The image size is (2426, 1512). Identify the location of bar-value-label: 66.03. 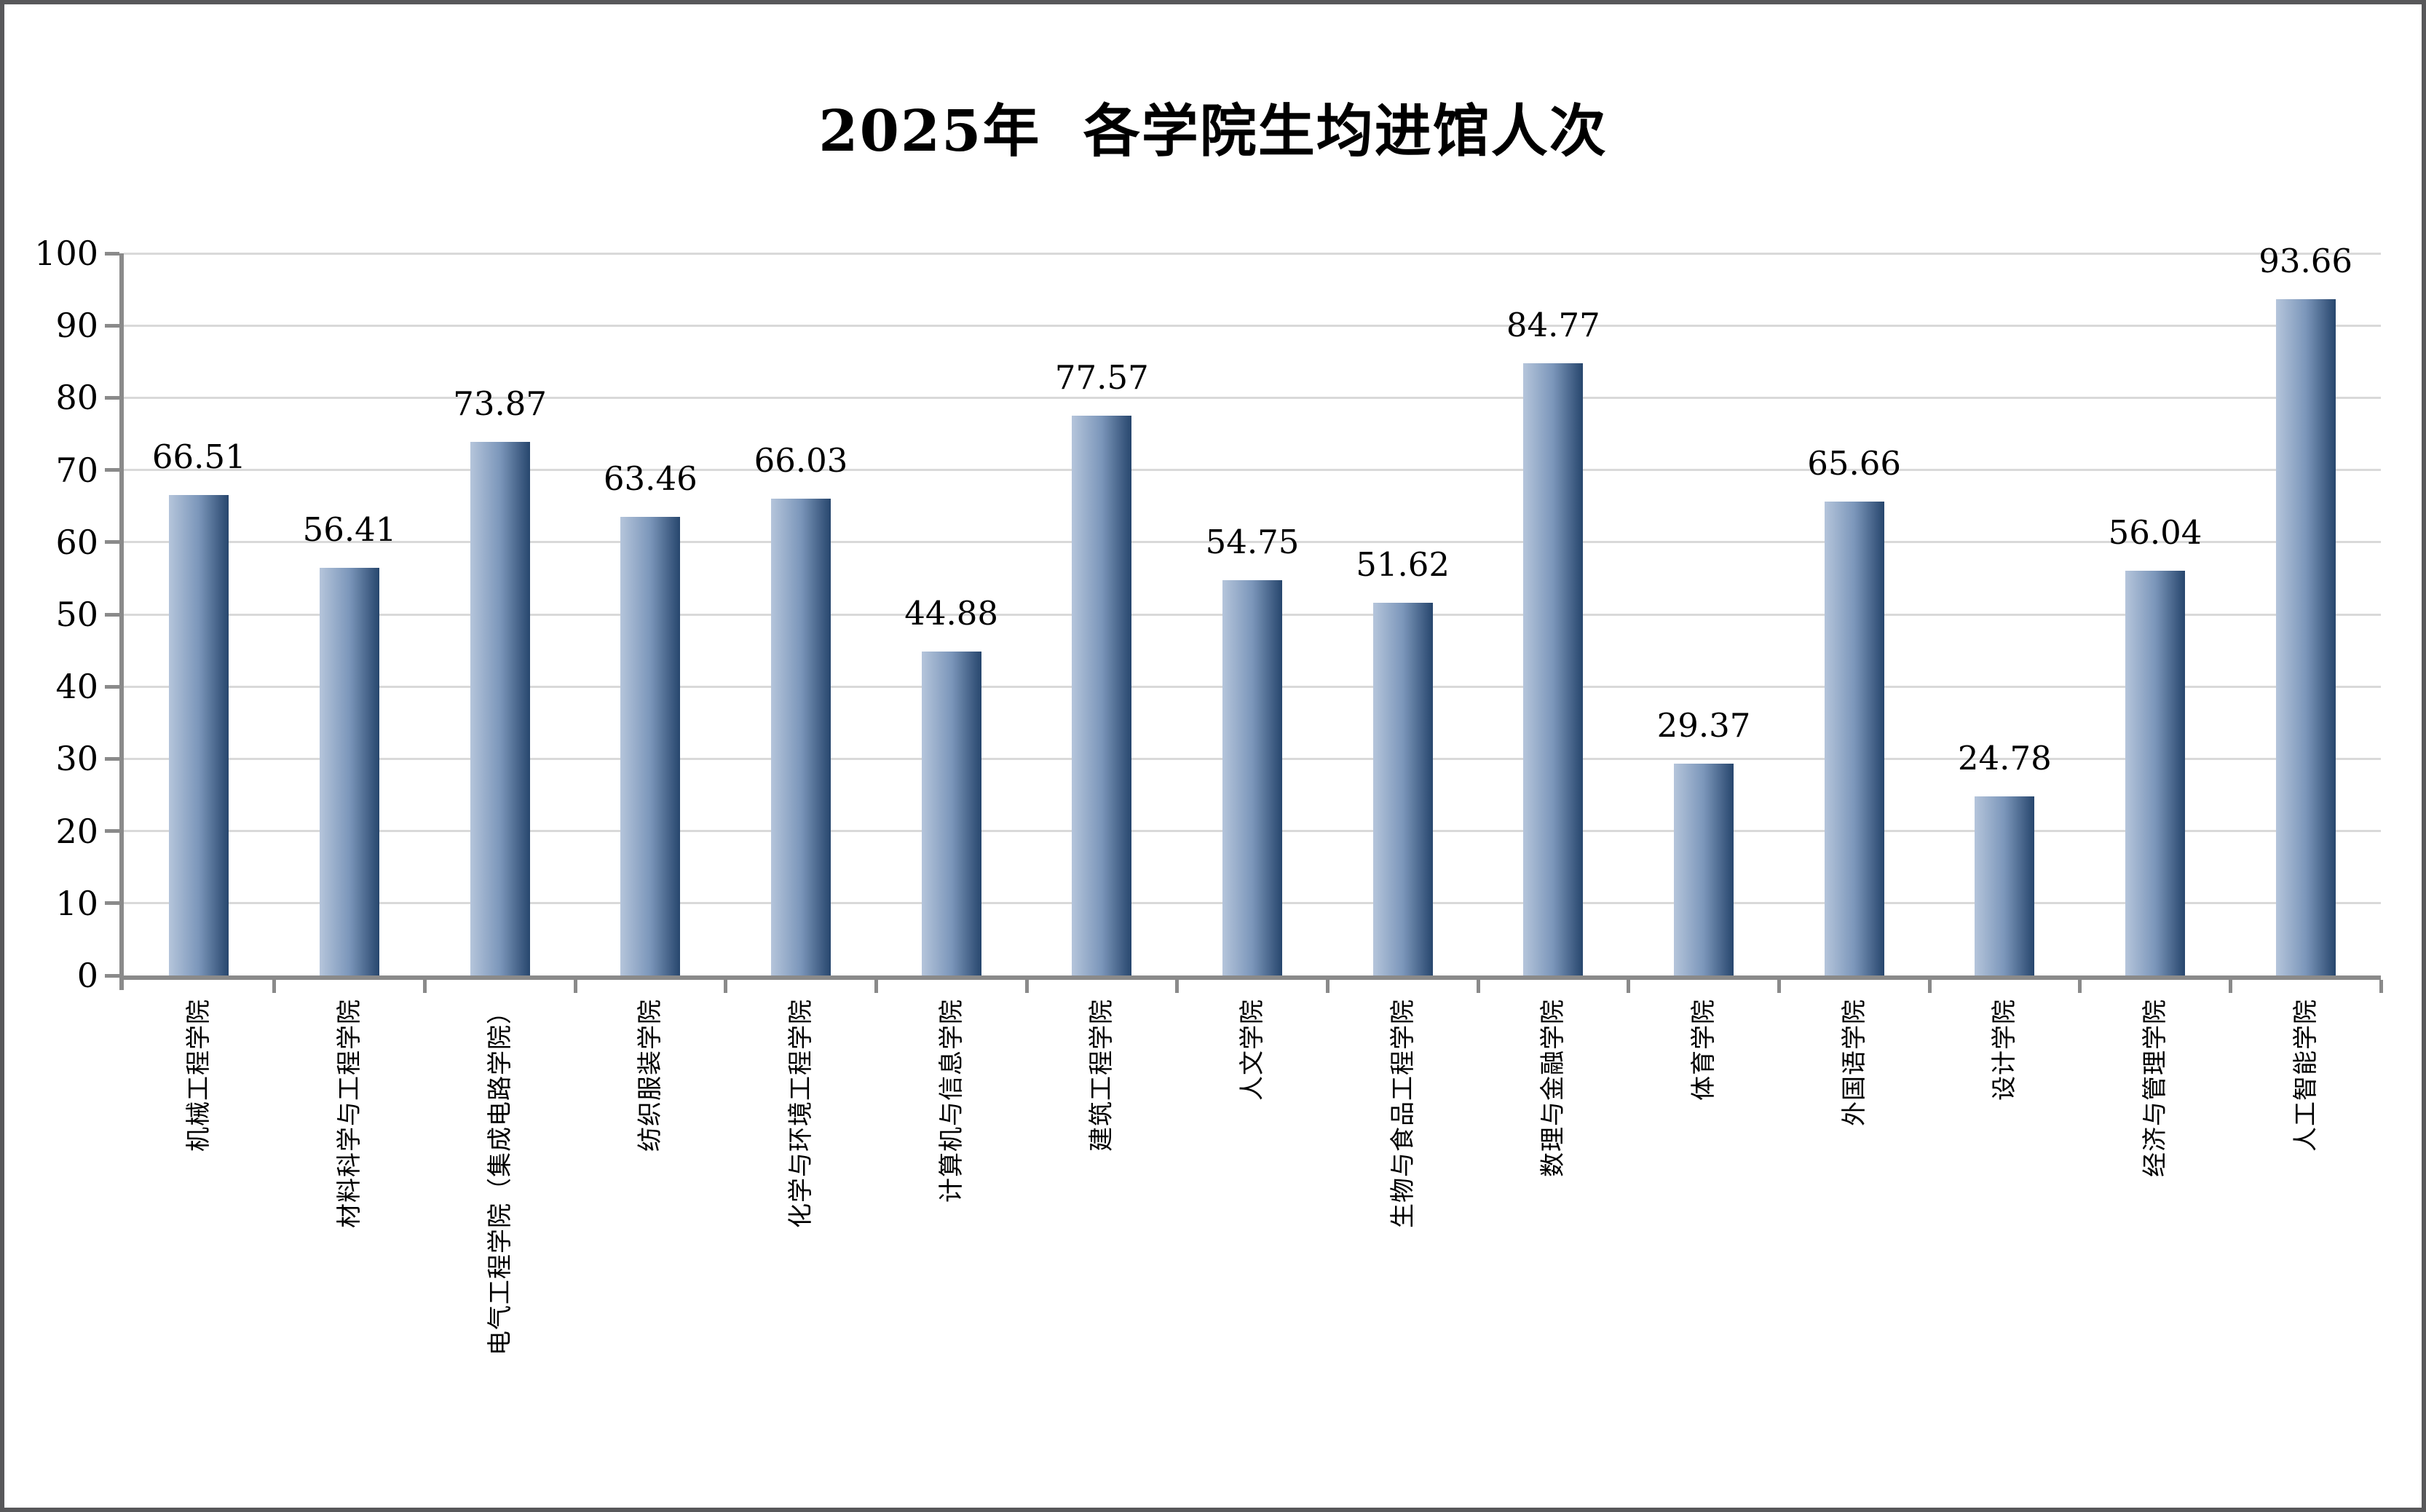
(801, 460).